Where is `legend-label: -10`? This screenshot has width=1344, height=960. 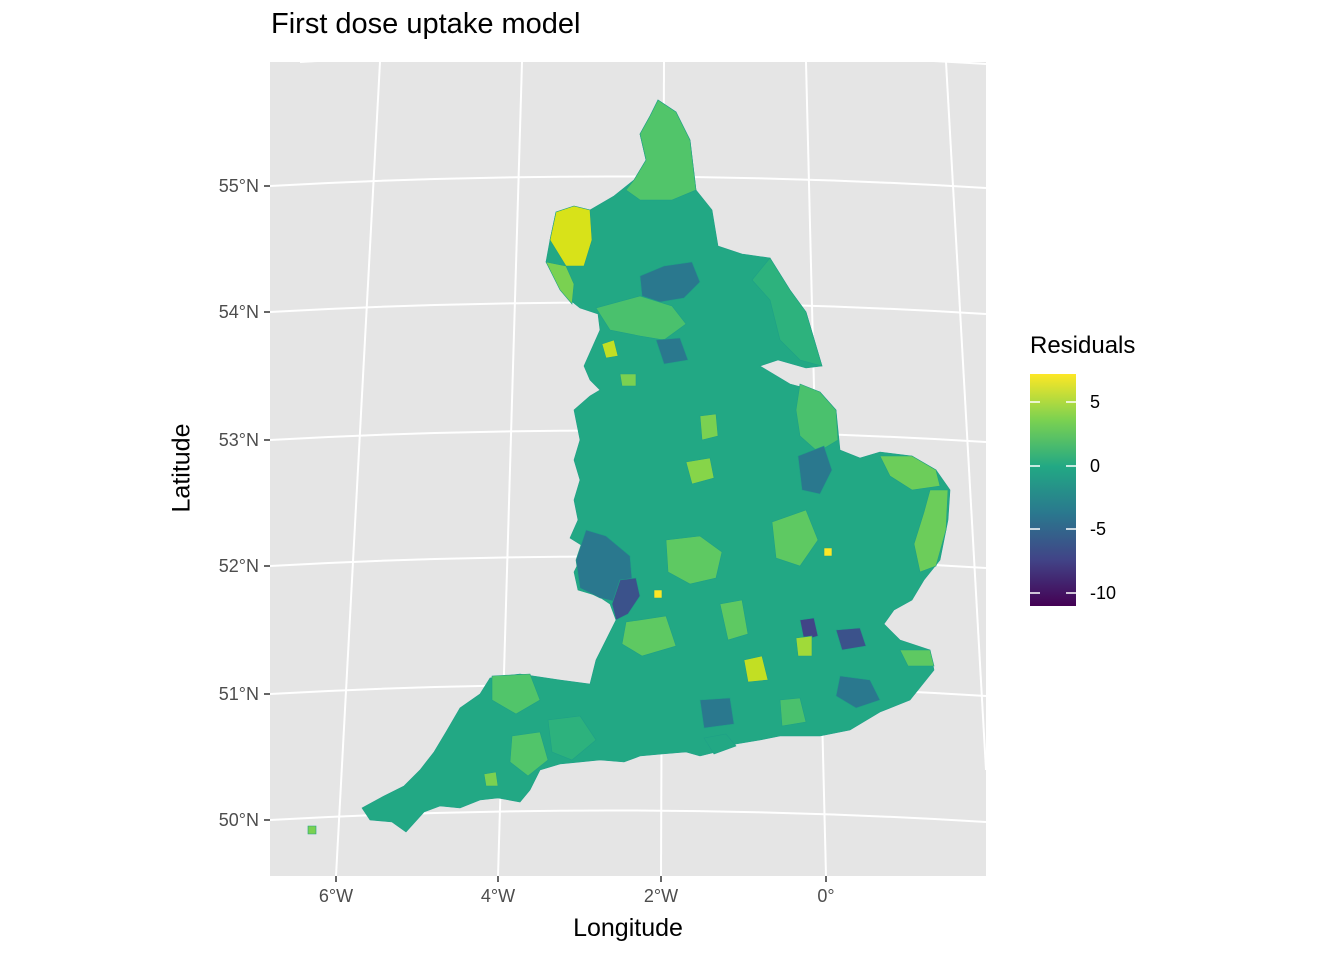
legend-label: -10 is located at coordinates (1103, 593).